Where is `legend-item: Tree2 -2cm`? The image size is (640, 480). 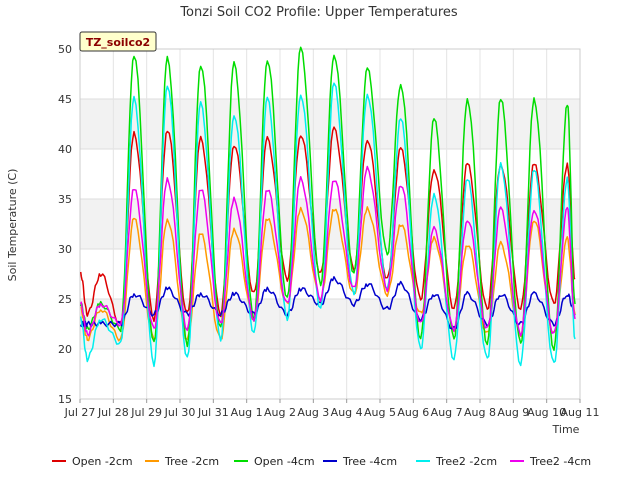
legend-item: Tree2 -2cm is located at coordinates (456, 461).